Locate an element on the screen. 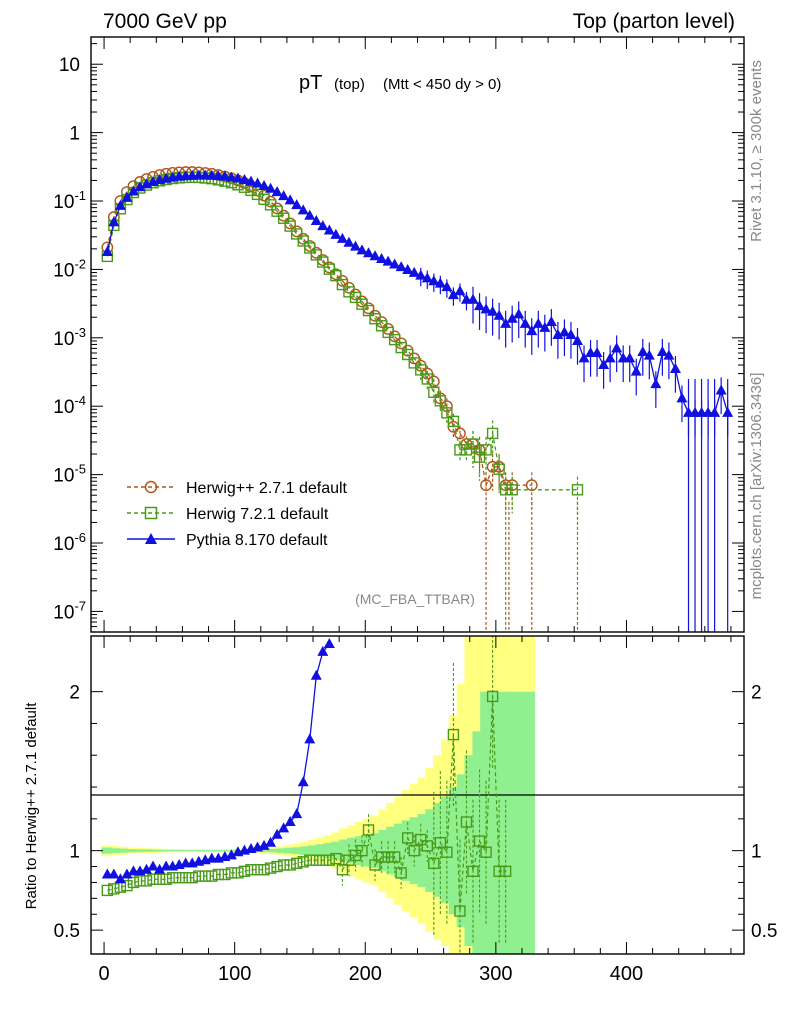  ratio-line is located at coordinates (306, 804).